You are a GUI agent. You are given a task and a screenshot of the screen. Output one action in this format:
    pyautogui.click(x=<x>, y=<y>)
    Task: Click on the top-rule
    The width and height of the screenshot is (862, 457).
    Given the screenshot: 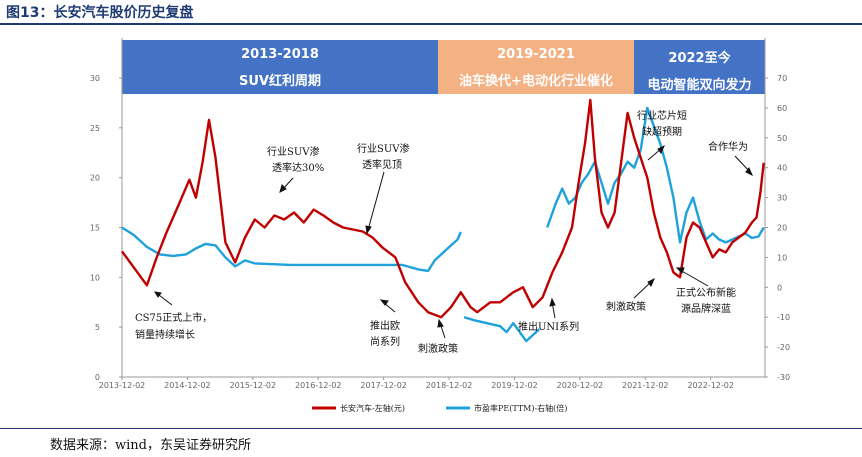 What is the action you would take?
    pyautogui.click(x=431, y=24)
    